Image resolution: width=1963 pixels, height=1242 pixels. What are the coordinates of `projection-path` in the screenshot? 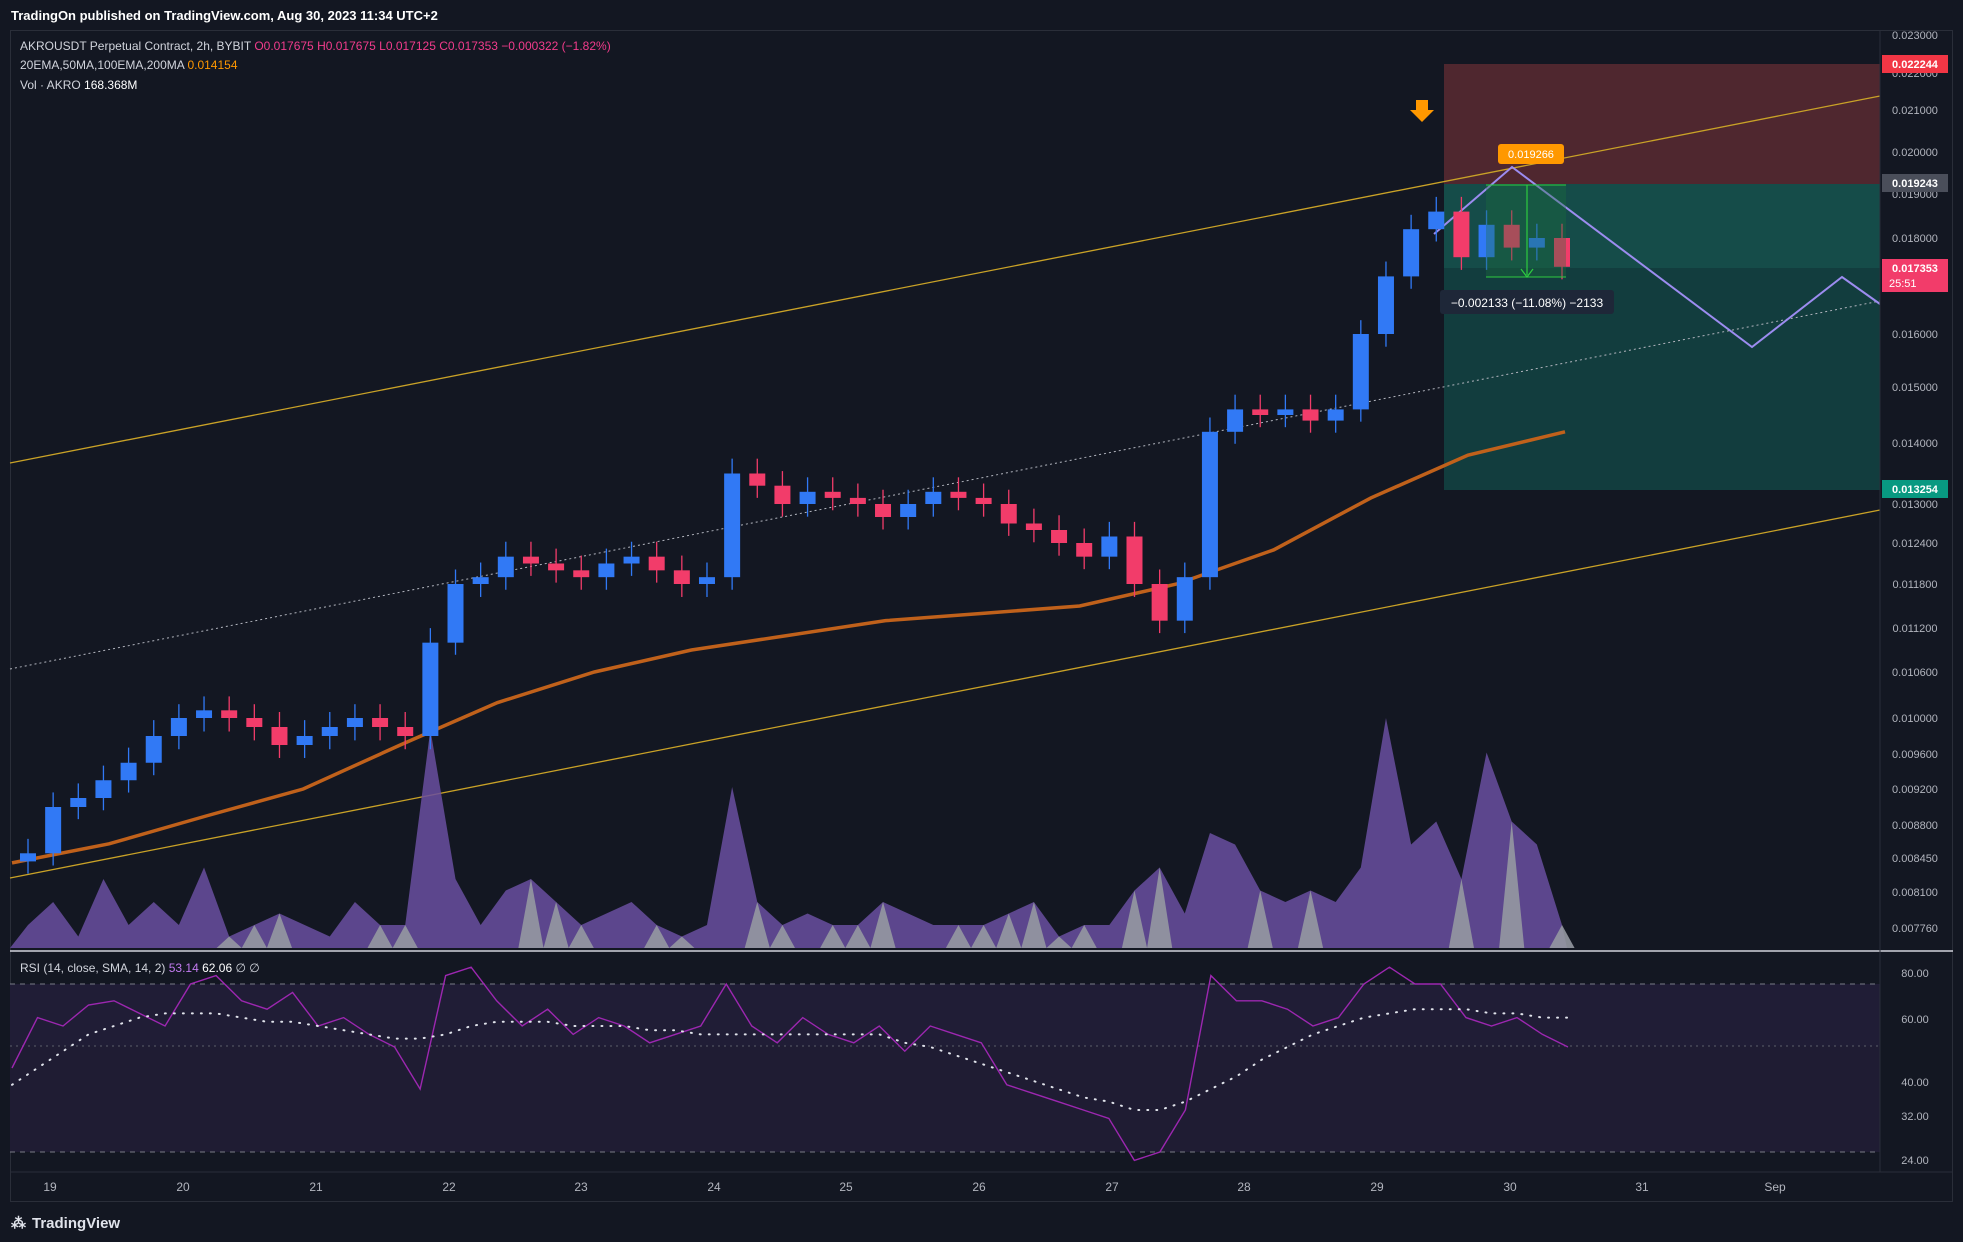 It's located at (1657, 257).